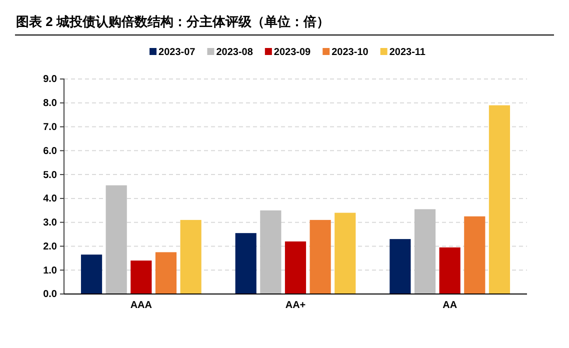  I want to click on y-tick-label: 4.0, so click(50, 199).